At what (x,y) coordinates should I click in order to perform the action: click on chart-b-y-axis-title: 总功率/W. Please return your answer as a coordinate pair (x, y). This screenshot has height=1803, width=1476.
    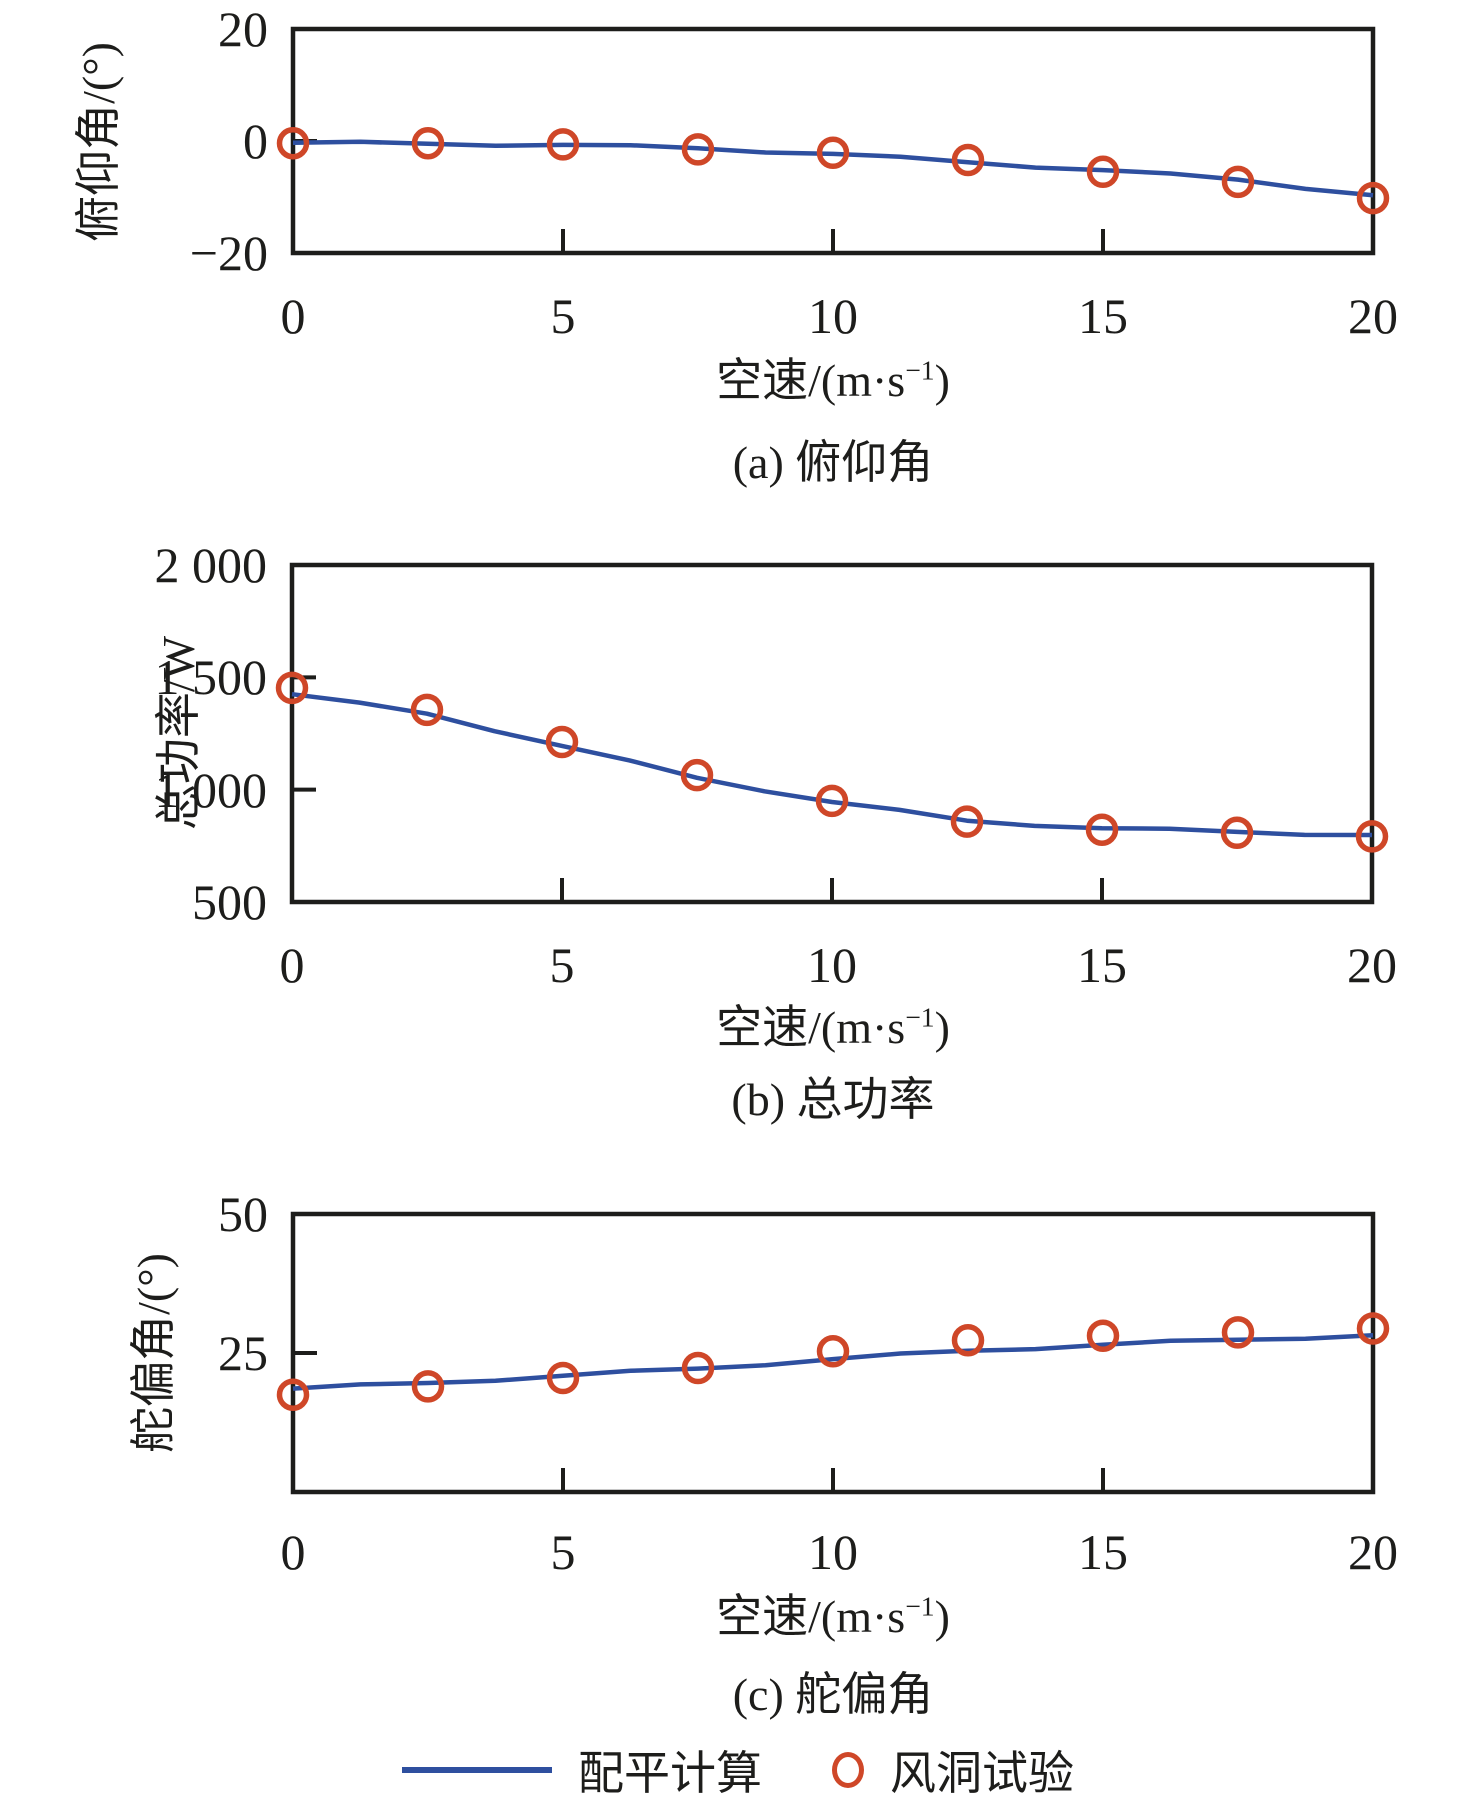
    Looking at the image, I should click on (178, 733).